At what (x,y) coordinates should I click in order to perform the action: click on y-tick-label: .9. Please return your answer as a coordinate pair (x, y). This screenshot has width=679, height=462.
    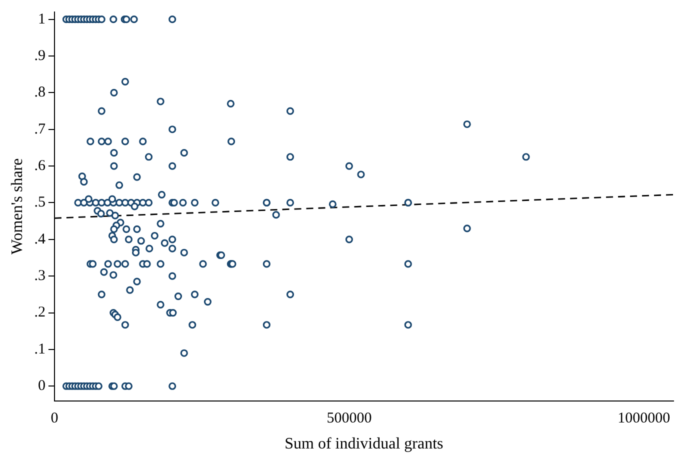
    Looking at the image, I should click on (40, 56).